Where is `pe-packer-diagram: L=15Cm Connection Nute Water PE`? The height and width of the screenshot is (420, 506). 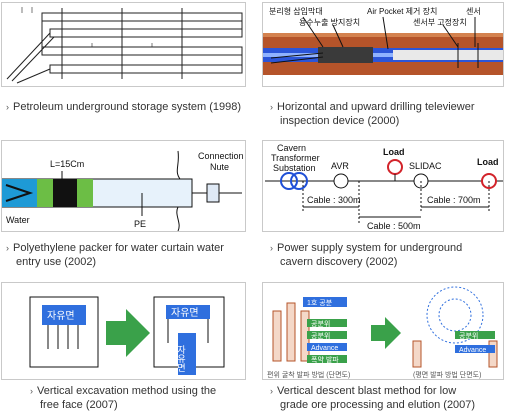 pe-packer-diagram: L=15Cm Connection Nute Water PE is located at coordinates (123, 190).